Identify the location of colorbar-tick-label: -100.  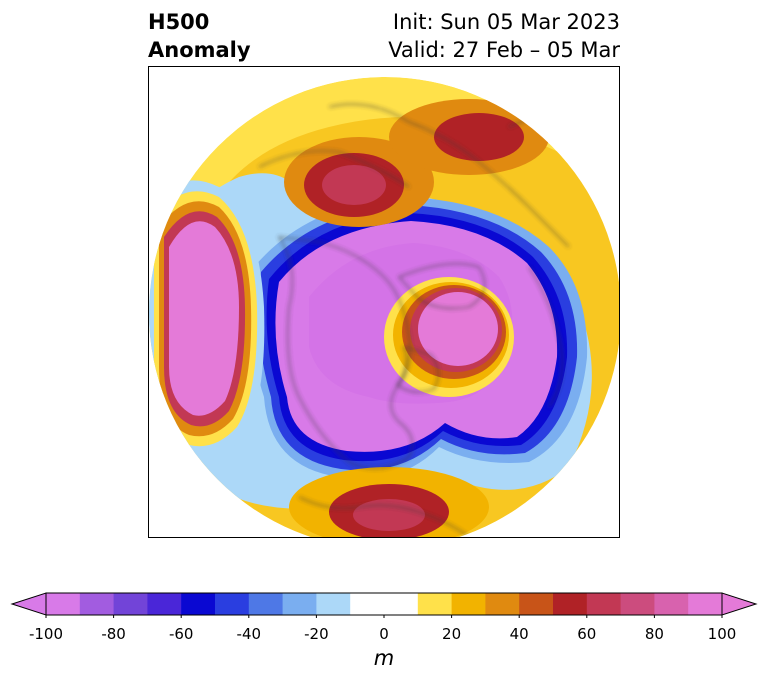
(46, 634).